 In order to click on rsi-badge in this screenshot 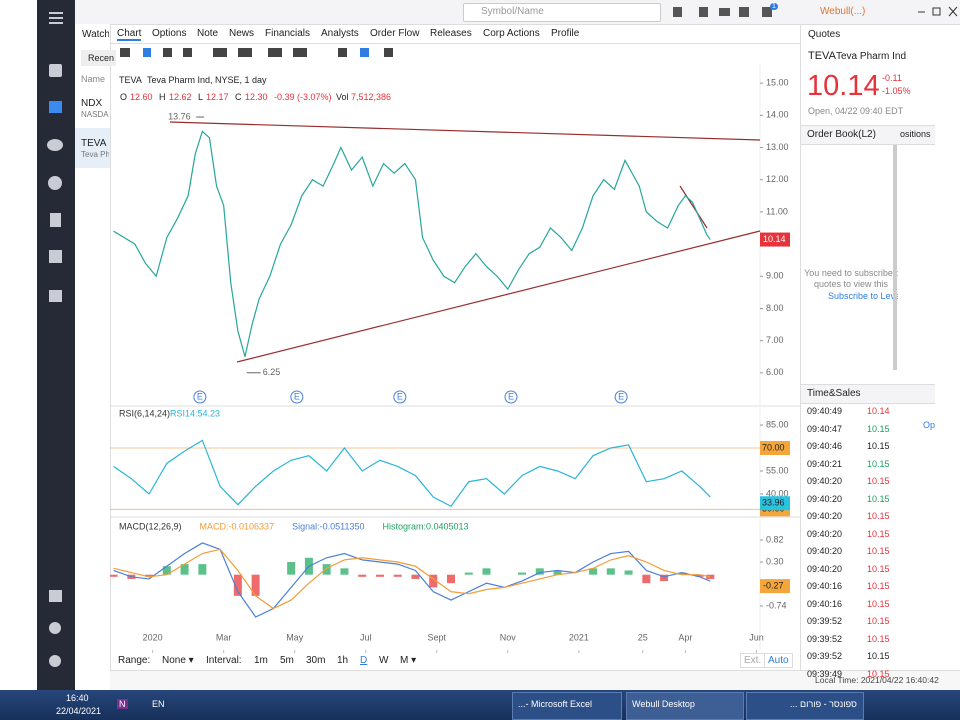, I will do `click(775, 503)`.